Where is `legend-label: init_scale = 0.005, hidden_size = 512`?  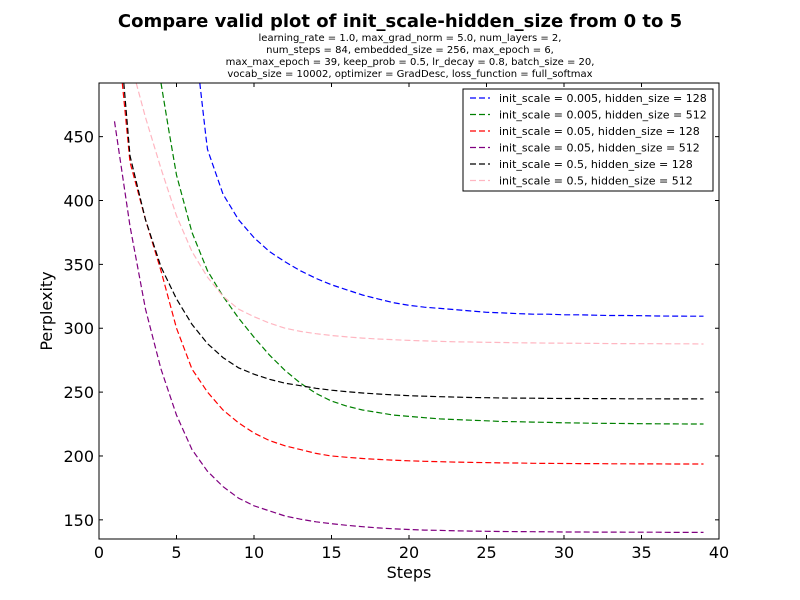
legend-label: init_scale = 0.005, hidden_size = 512 is located at coordinates (603, 115).